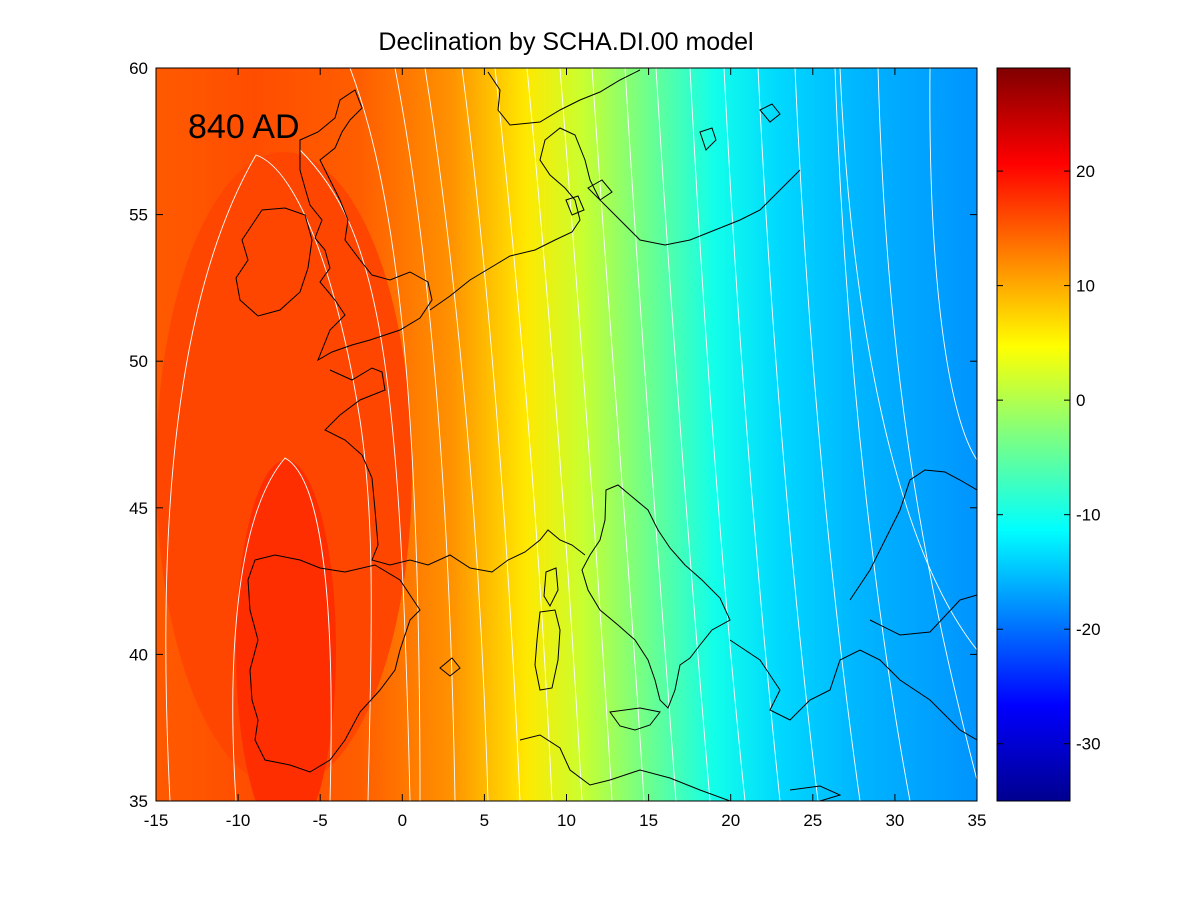  What do you see at coordinates (564, 97) in the screenshot?
I see `scandinavia-coast` at bounding box center [564, 97].